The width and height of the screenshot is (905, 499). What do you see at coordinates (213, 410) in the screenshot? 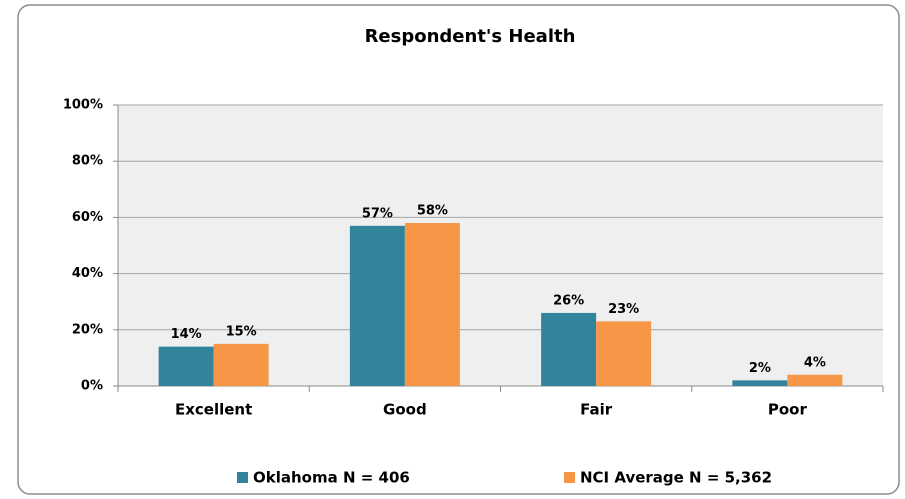
I see `x-tick-label: Excellent` at bounding box center [213, 410].